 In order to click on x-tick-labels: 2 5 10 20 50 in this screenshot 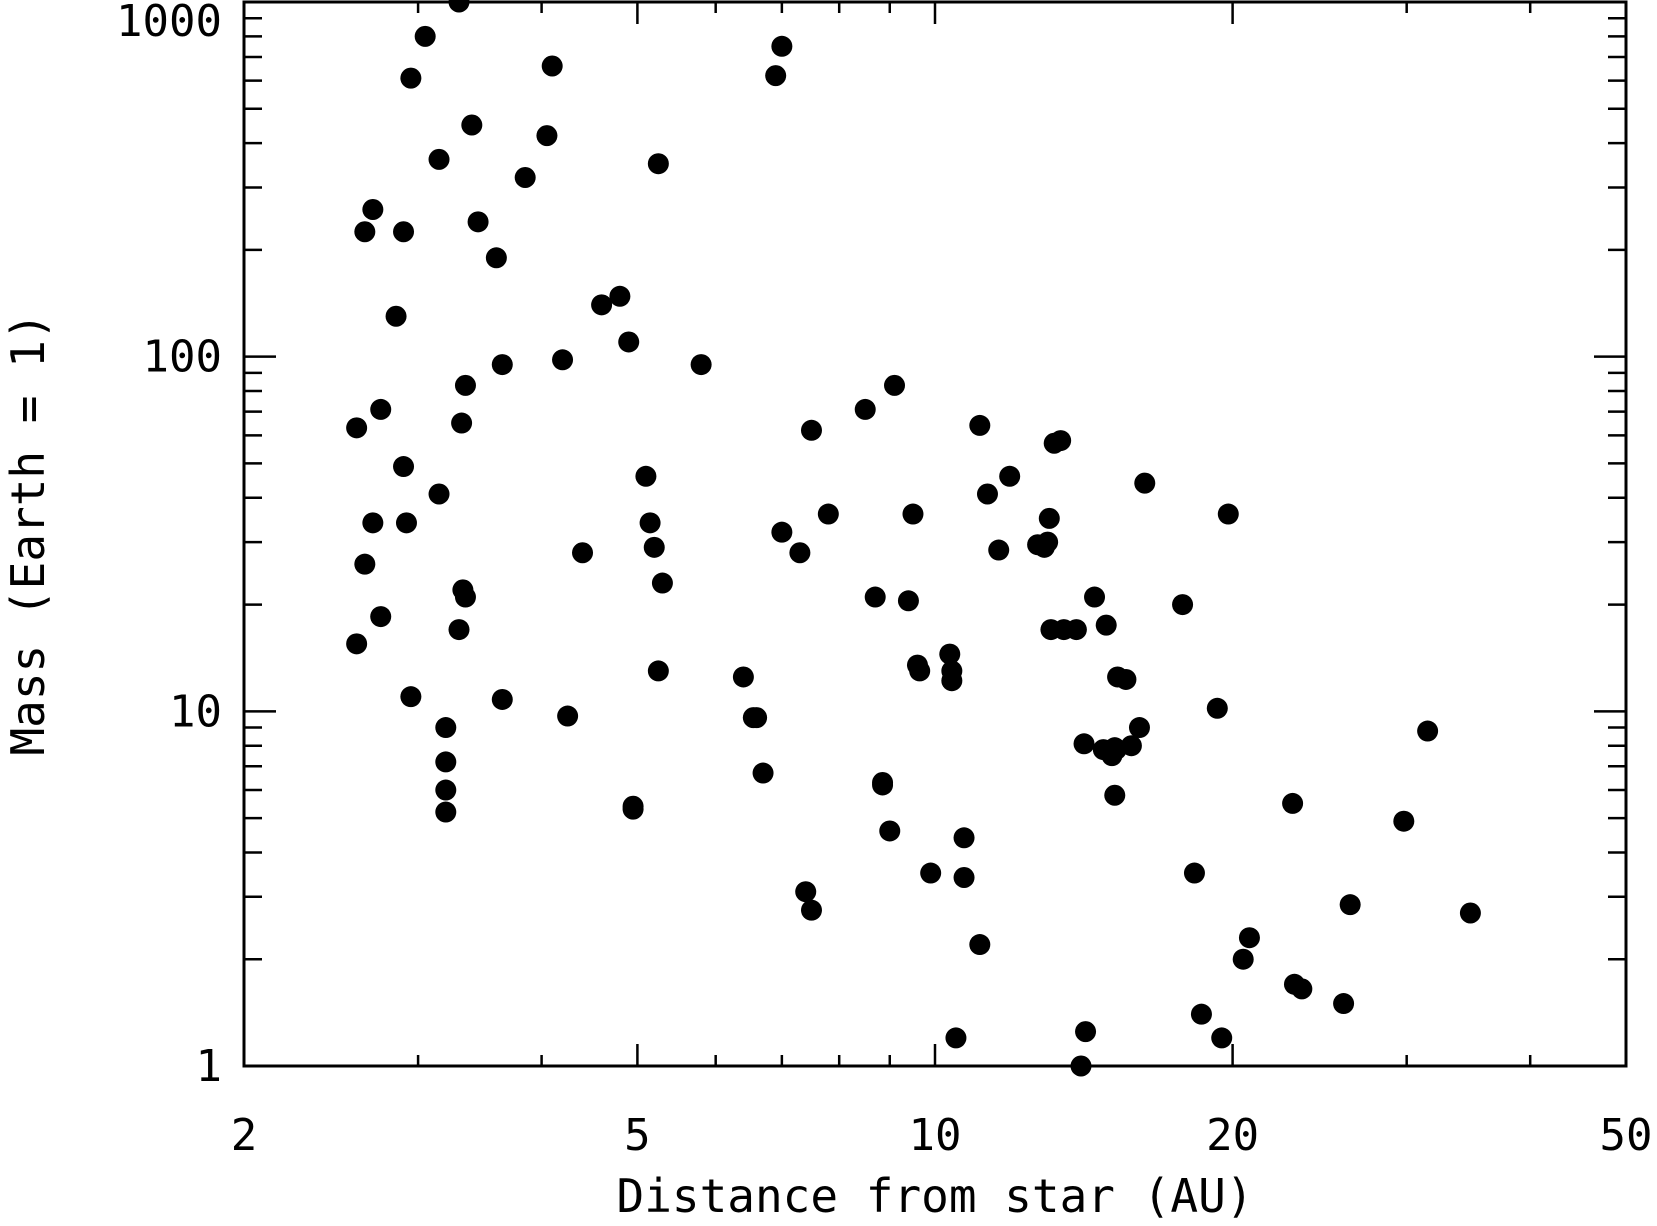, I will do `click(942, 1135)`.